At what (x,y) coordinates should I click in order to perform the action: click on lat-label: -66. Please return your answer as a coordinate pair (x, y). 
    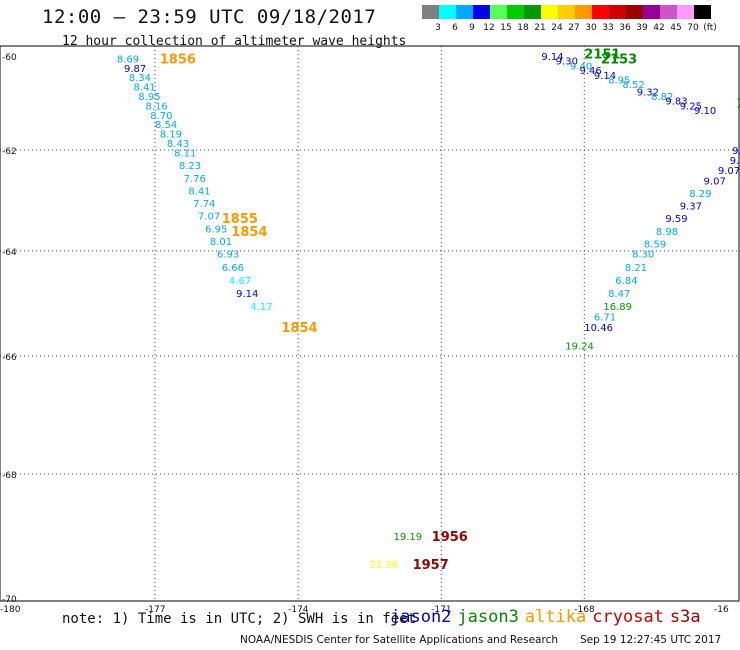
    Looking at the image, I should click on (9, 358).